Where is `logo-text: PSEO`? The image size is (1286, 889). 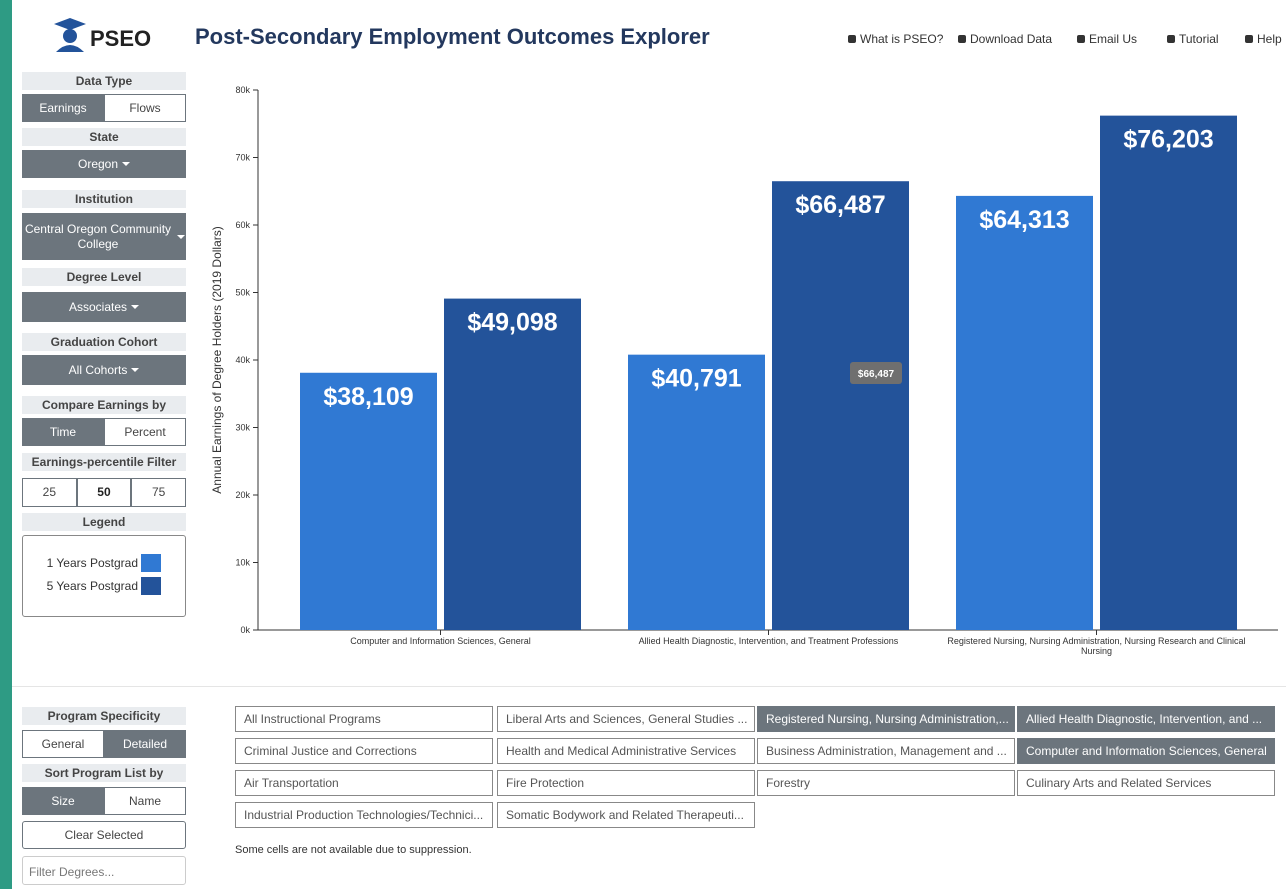 logo-text: PSEO is located at coordinates (121, 38).